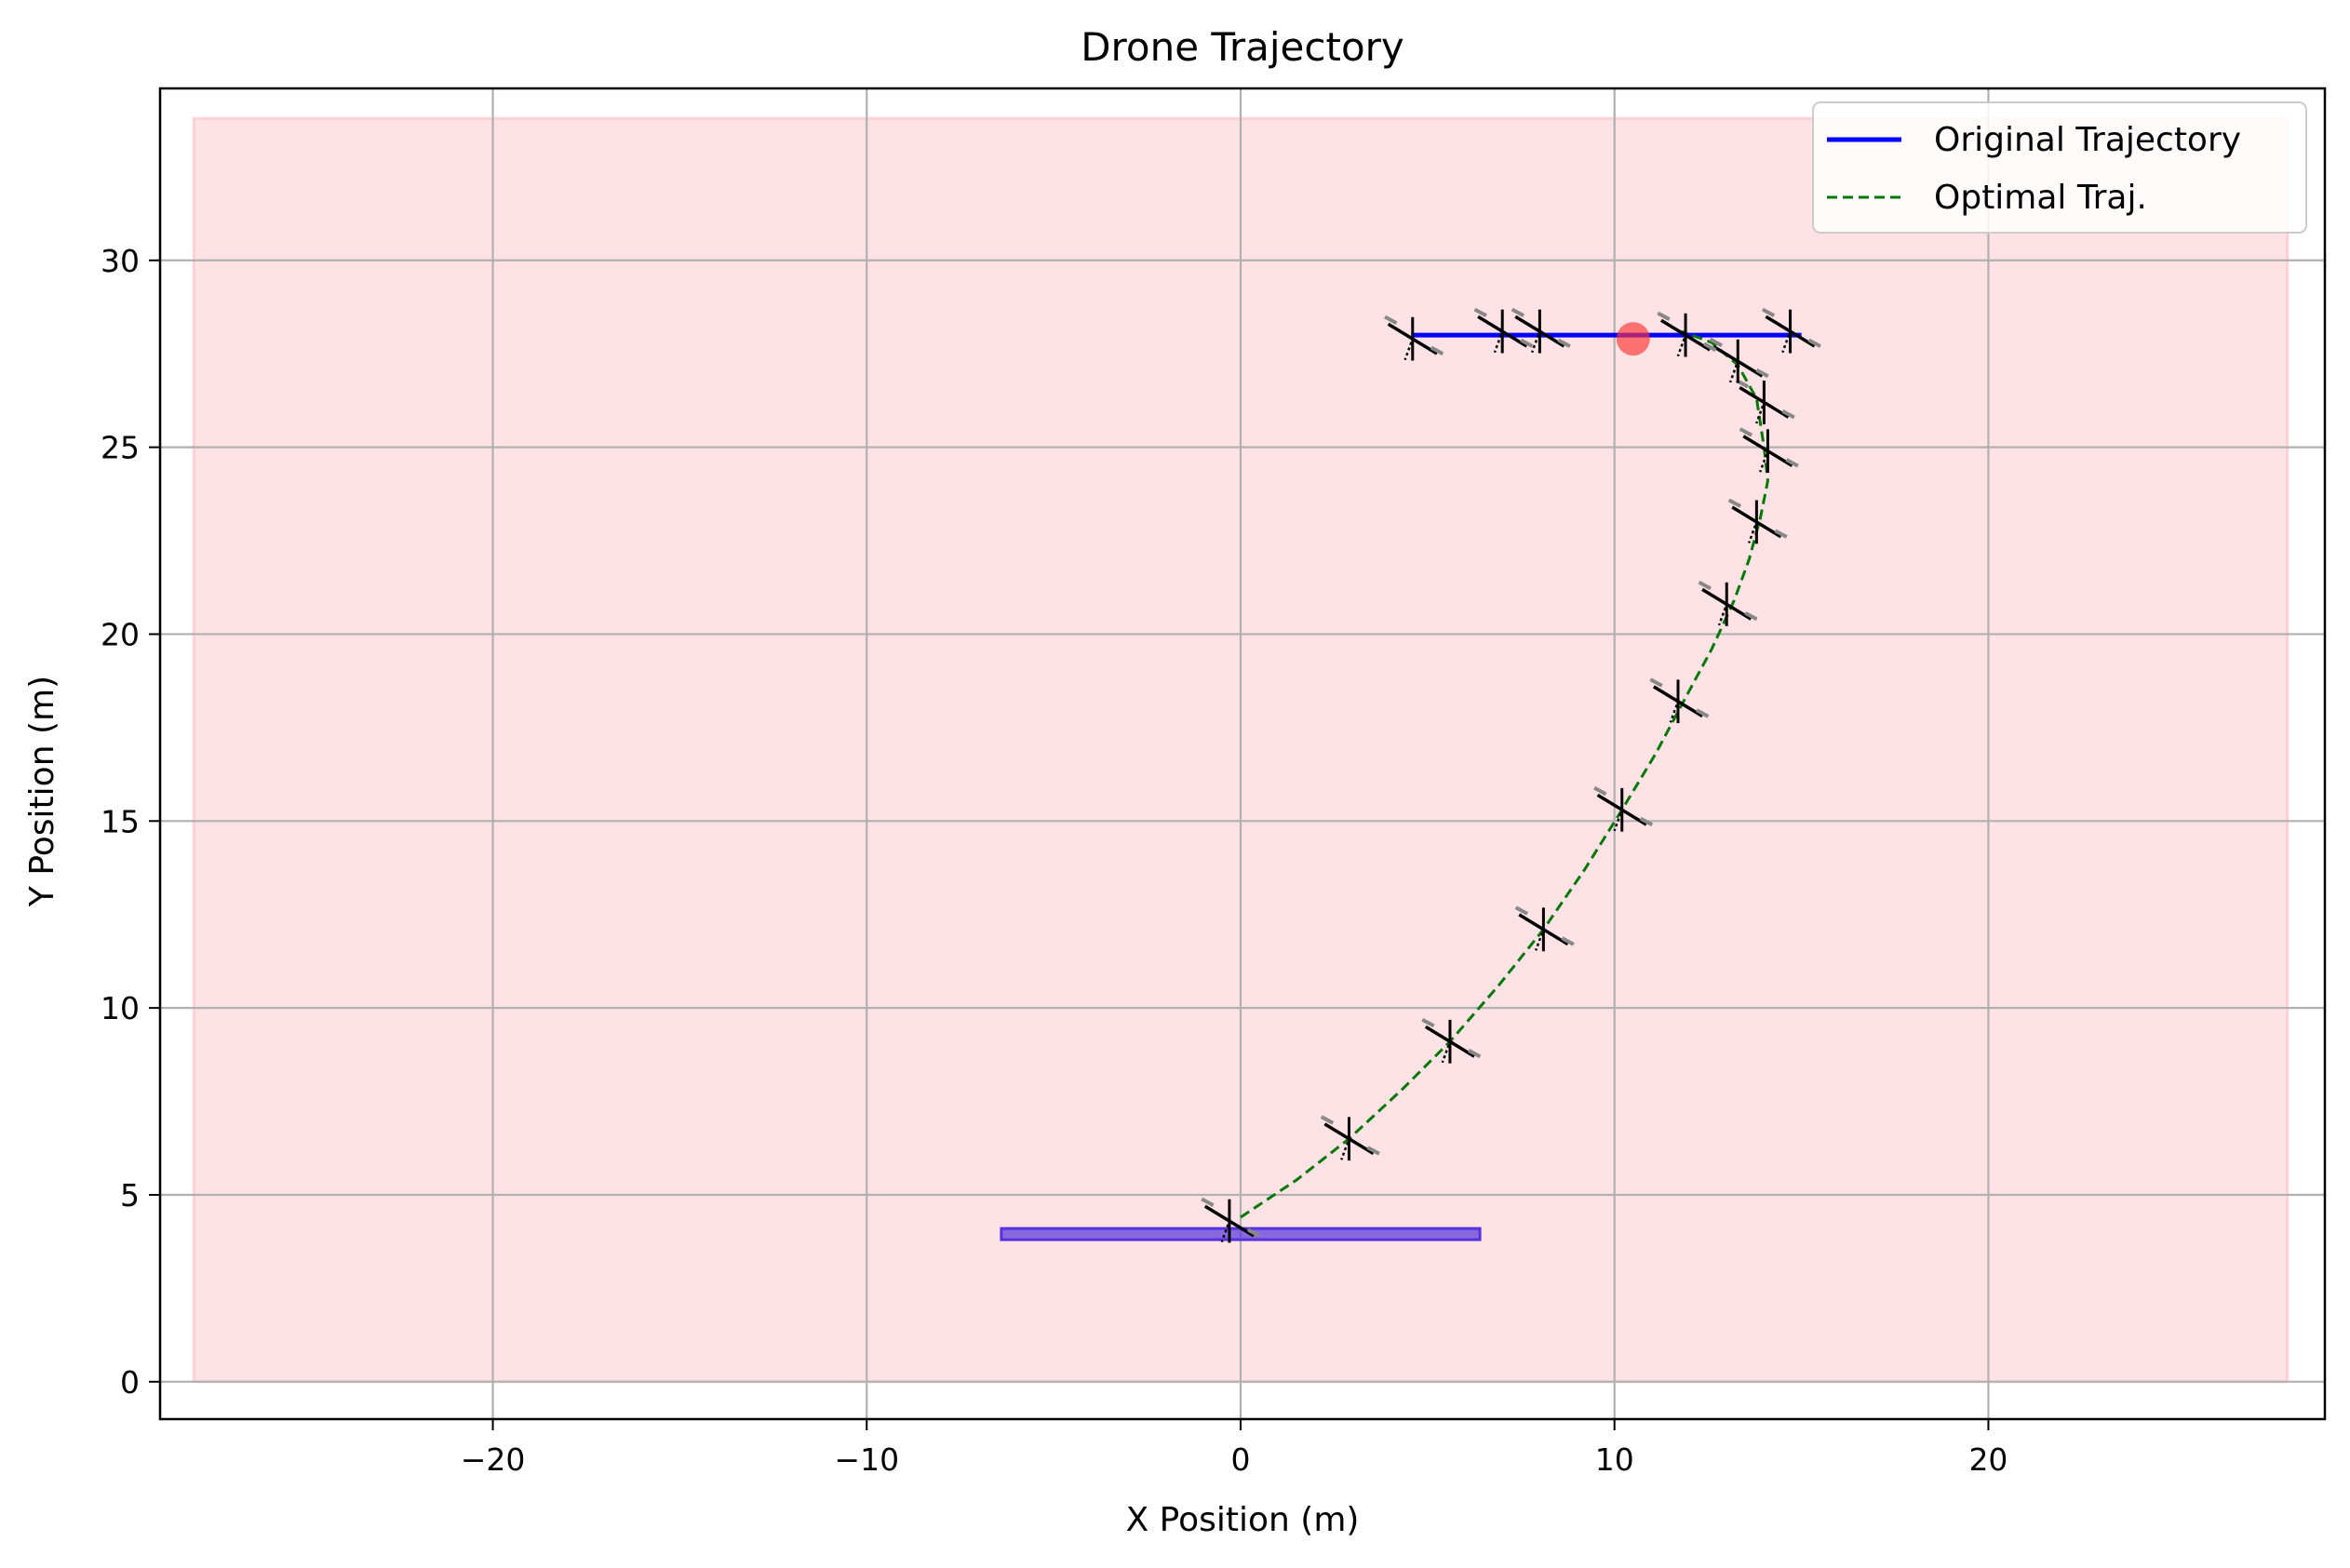 The width and height of the screenshot is (2350, 1568). I want to click on chart-title: Drone Trajectory, so click(1242, 47).